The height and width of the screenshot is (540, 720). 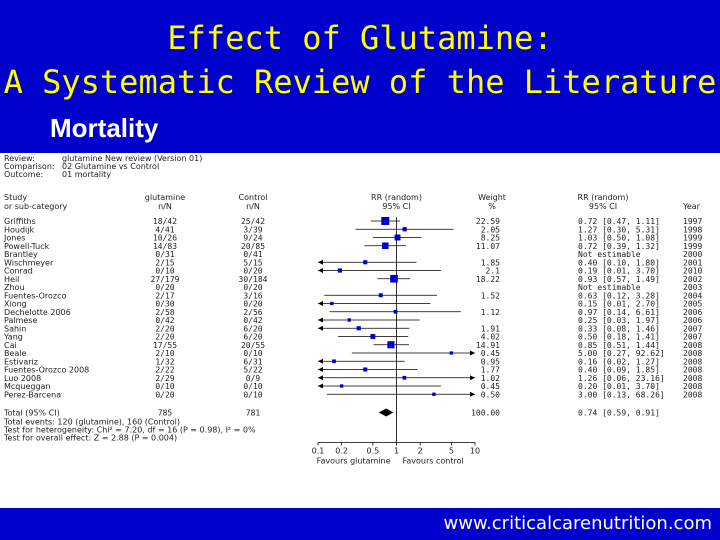 I want to click on study-year: 2001, so click(x=692, y=262).